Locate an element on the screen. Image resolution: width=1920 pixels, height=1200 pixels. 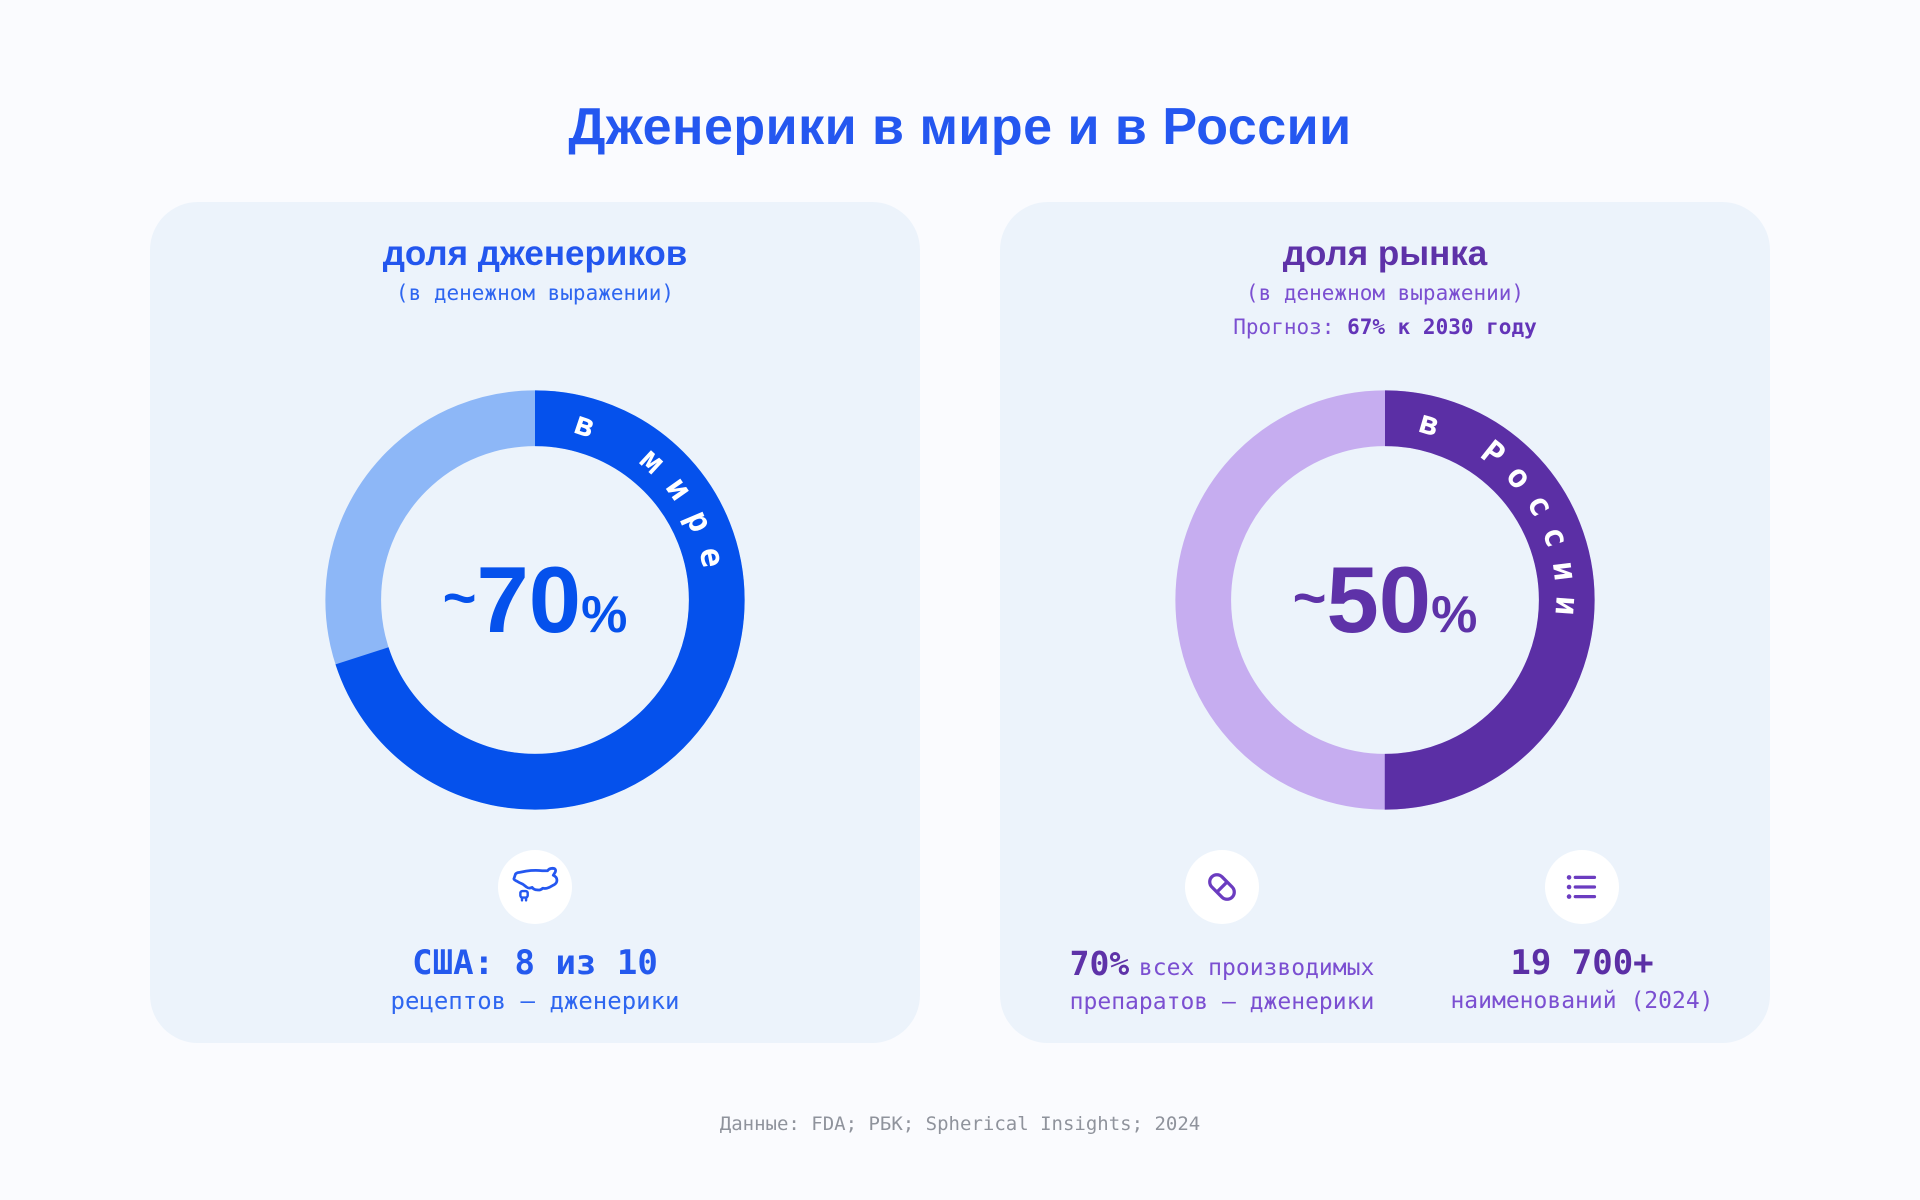
forecast-label: Прогноз: is located at coordinates (1284, 327).